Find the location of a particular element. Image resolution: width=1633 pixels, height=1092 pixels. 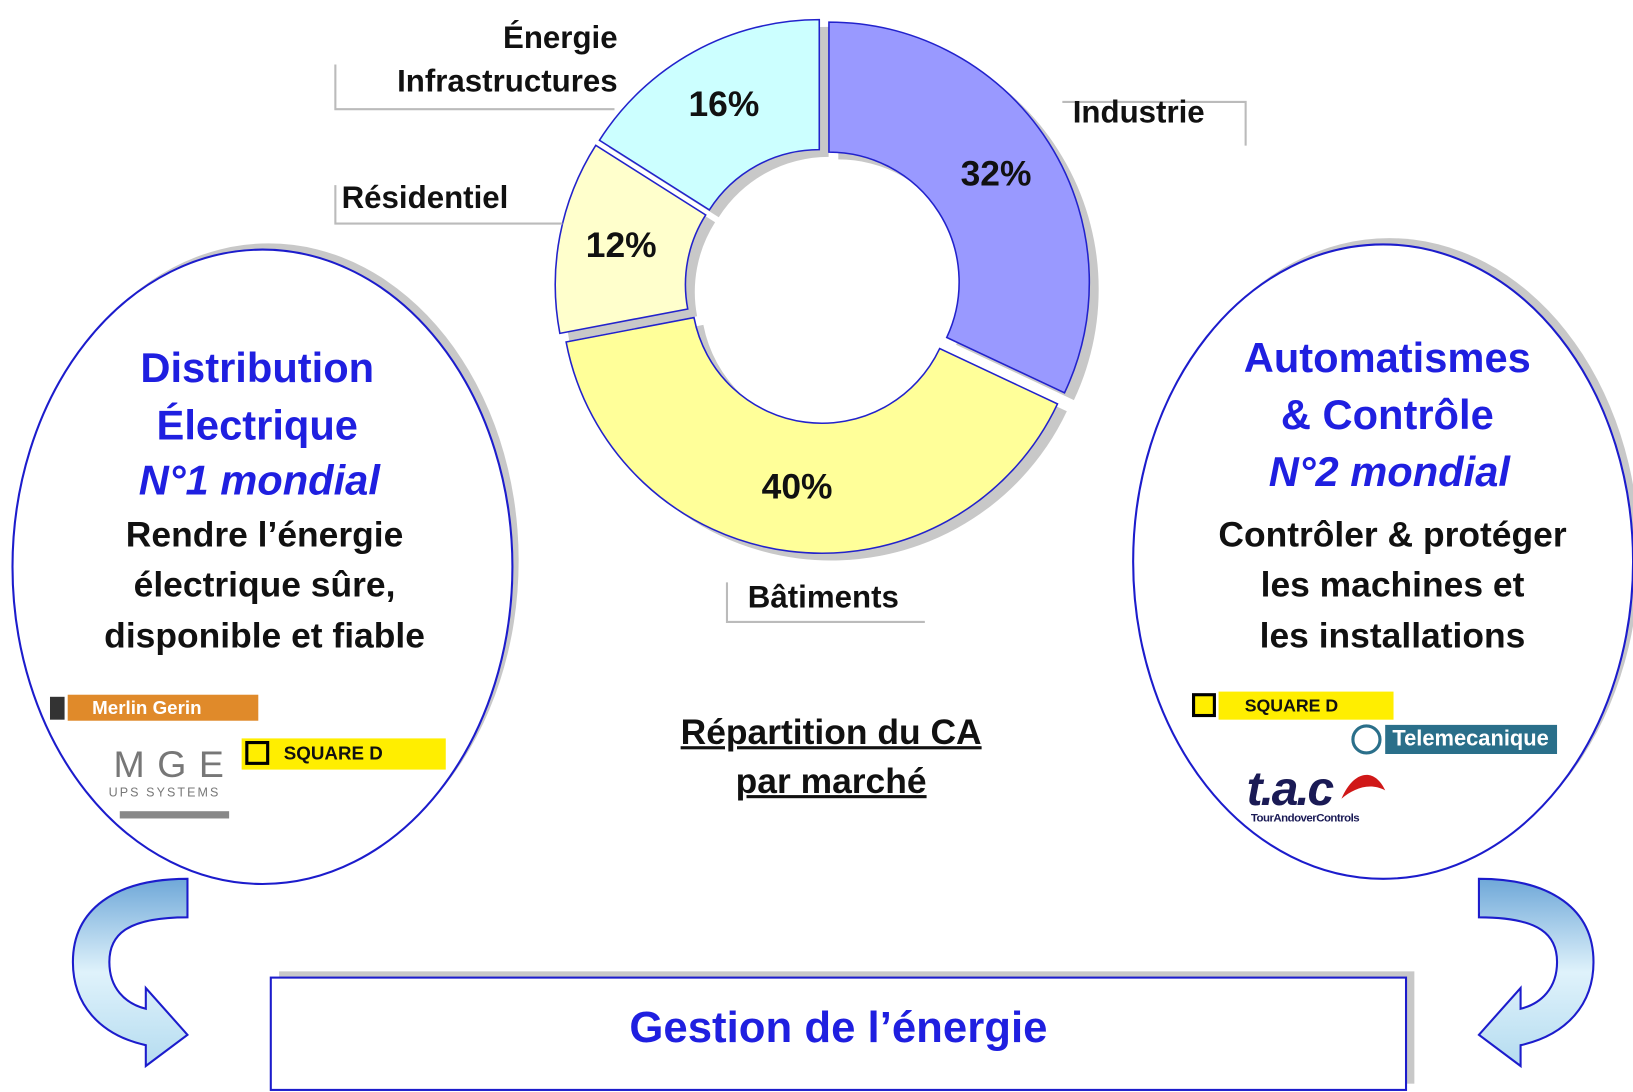

left-arrow is located at coordinates (130, 973).